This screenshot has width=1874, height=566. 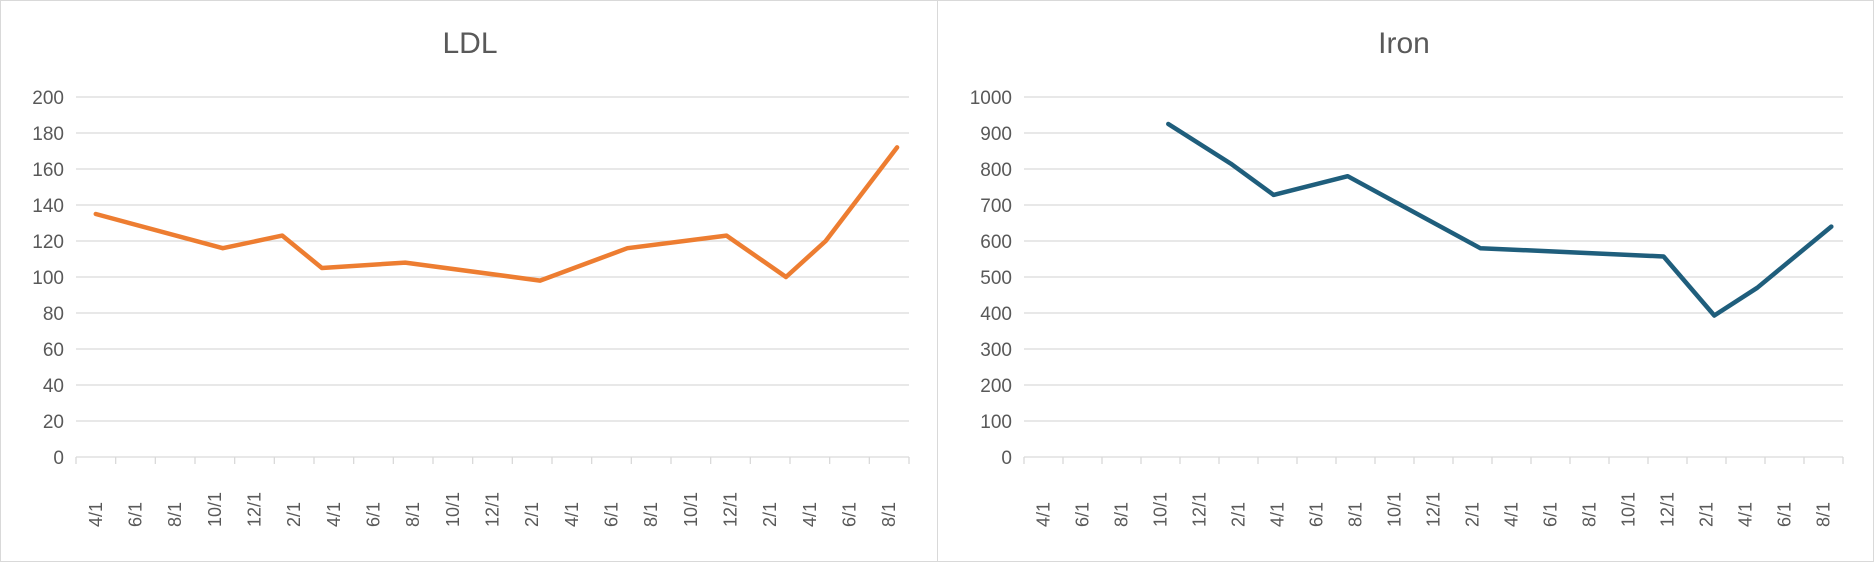 What do you see at coordinates (48, 170) in the screenshot?
I see `y-tick-label: 160` at bounding box center [48, 170].